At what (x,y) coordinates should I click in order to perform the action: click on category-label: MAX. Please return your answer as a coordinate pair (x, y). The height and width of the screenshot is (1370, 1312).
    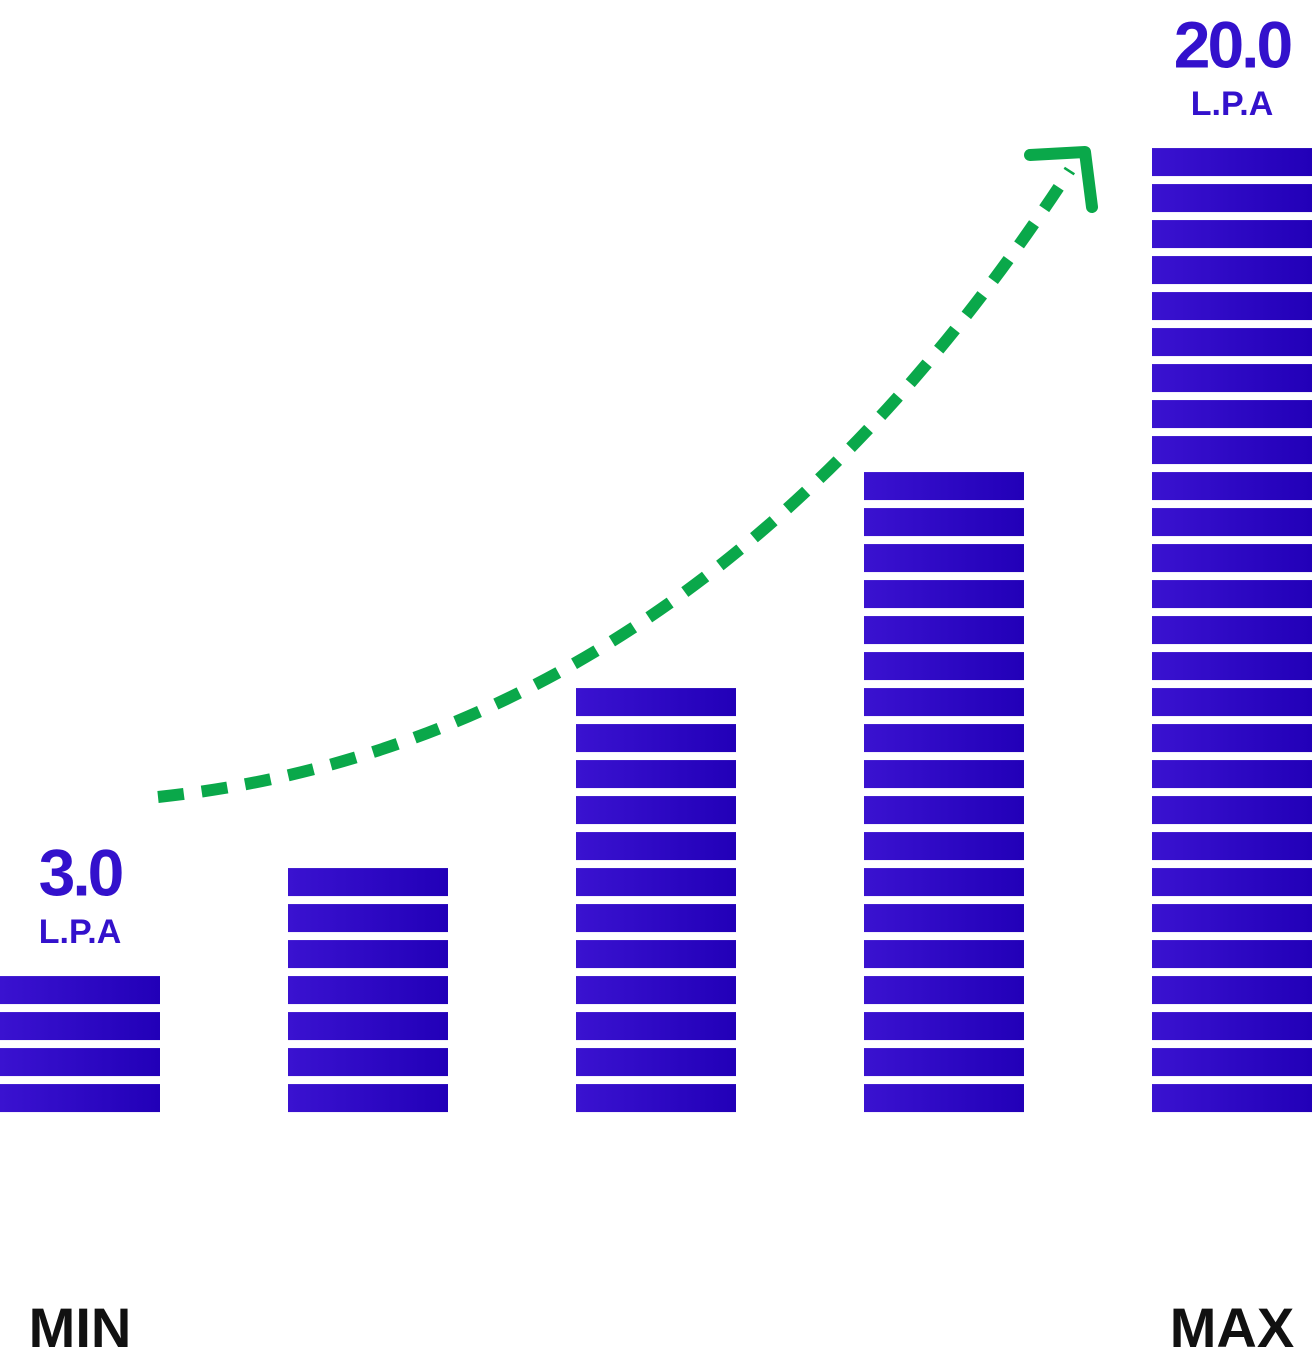
    Looking at the image, I should click on (1232, 1327).